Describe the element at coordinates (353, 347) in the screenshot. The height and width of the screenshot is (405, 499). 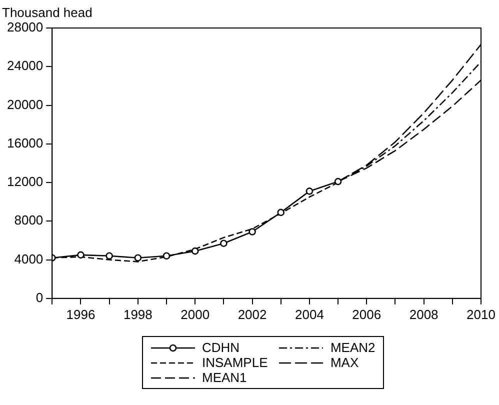
I see `legend-label: MEAN2` at that location.